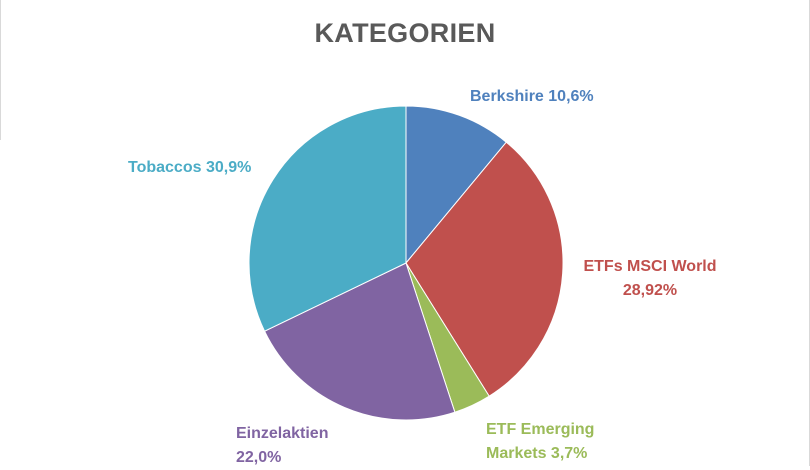 The height and width of the screenshot is (470, 810). What do you see at coordinates (282, 433) in the screenshot?
I see `label-einzelaktien-name: Einzelaktien` at bounding box center [282, 433].